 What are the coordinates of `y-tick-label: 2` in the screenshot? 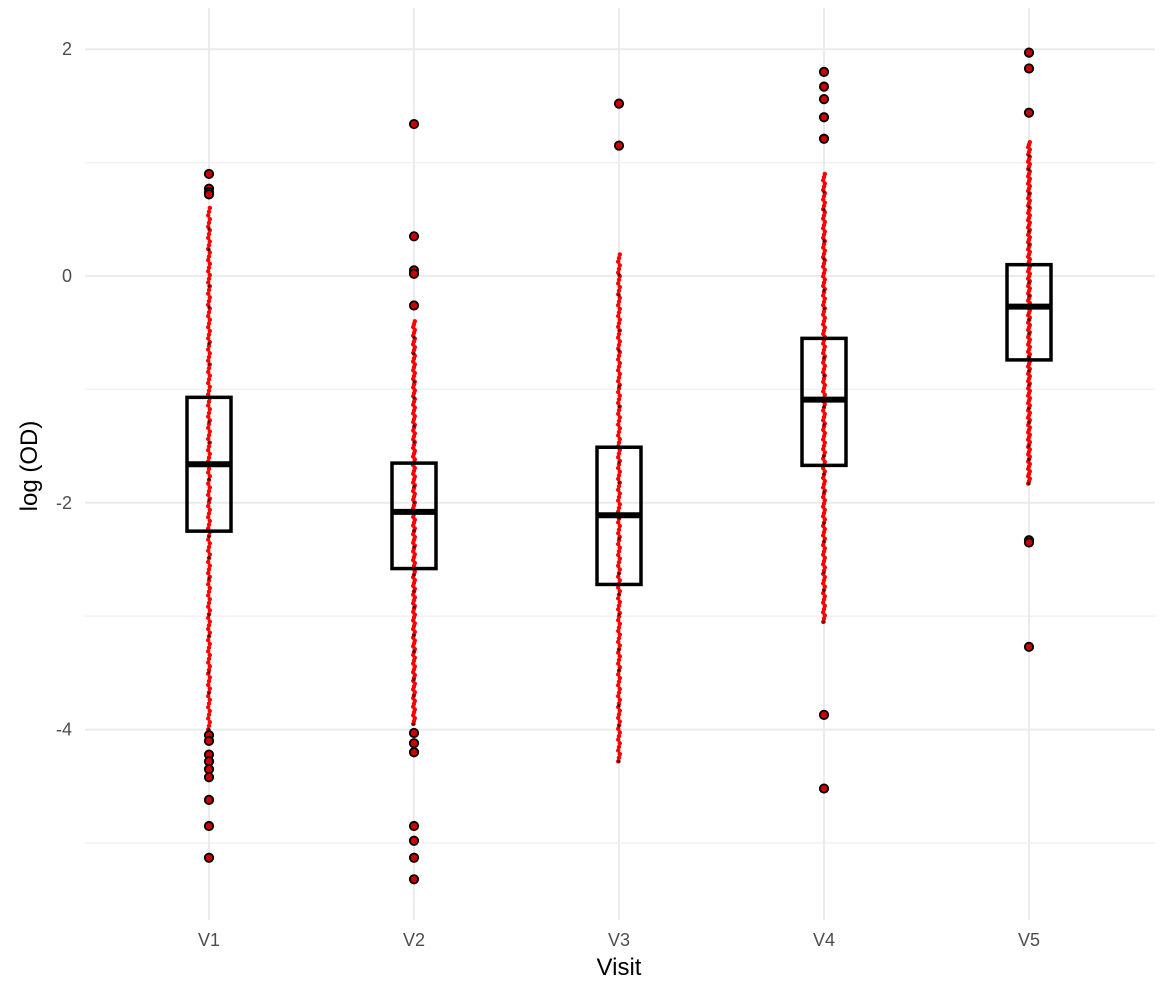 It's located at (67, 49).